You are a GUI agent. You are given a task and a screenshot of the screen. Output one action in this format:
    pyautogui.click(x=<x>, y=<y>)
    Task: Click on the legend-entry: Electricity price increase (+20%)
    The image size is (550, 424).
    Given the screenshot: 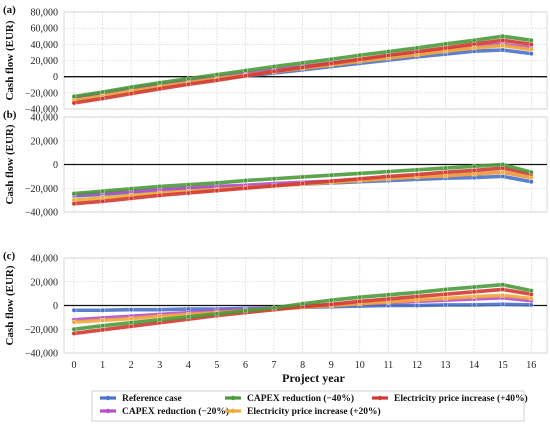 What is the action you would take?
    pyautogui.click(x=303, y=411)
    